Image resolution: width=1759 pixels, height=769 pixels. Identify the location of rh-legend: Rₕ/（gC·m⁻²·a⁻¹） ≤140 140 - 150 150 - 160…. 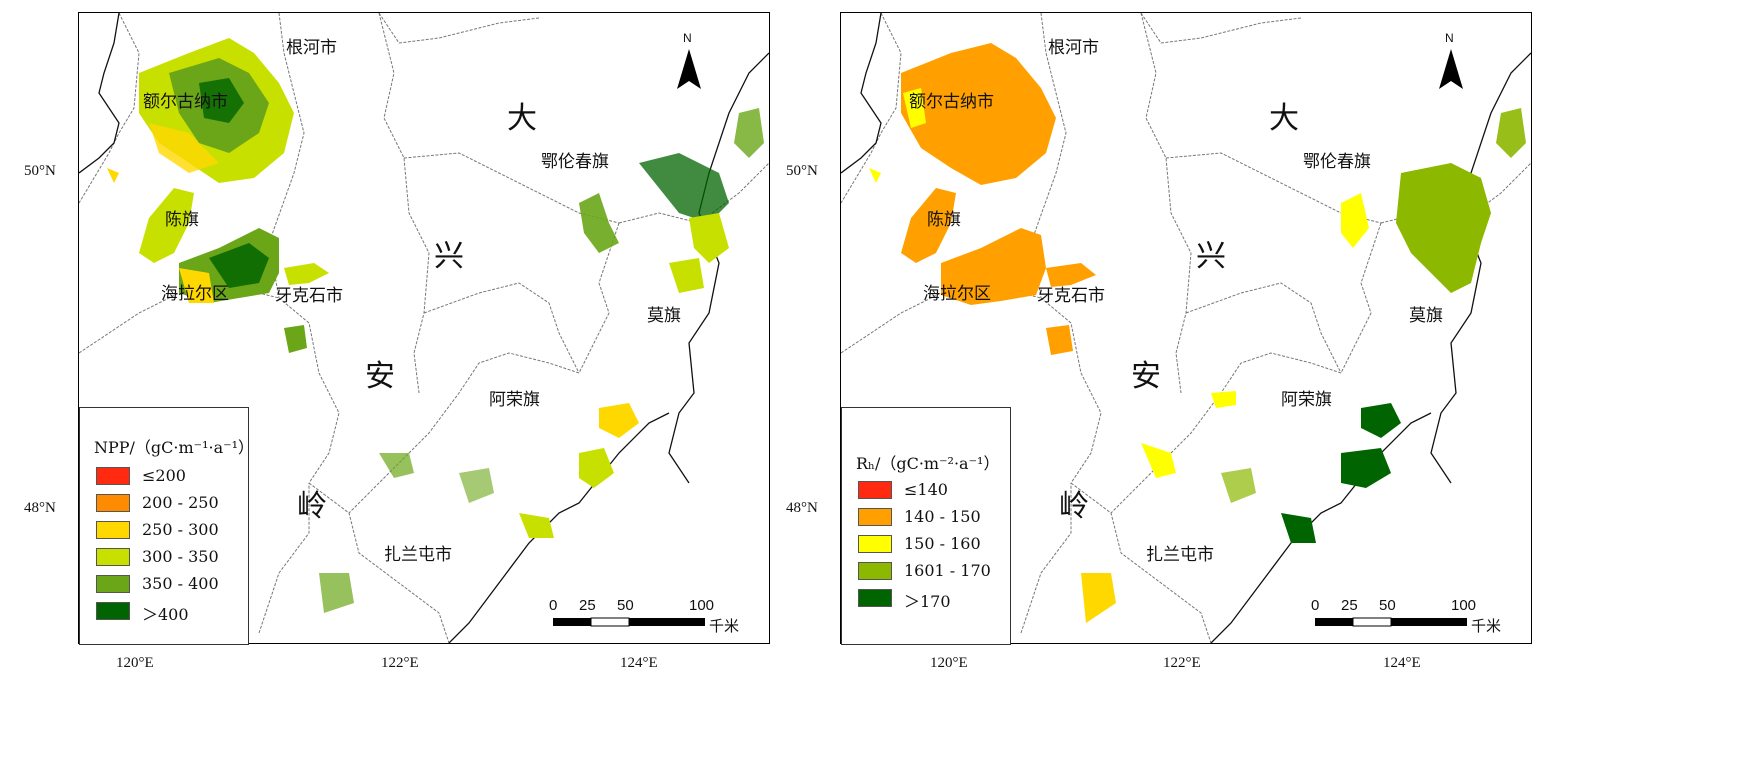
(926, 526).